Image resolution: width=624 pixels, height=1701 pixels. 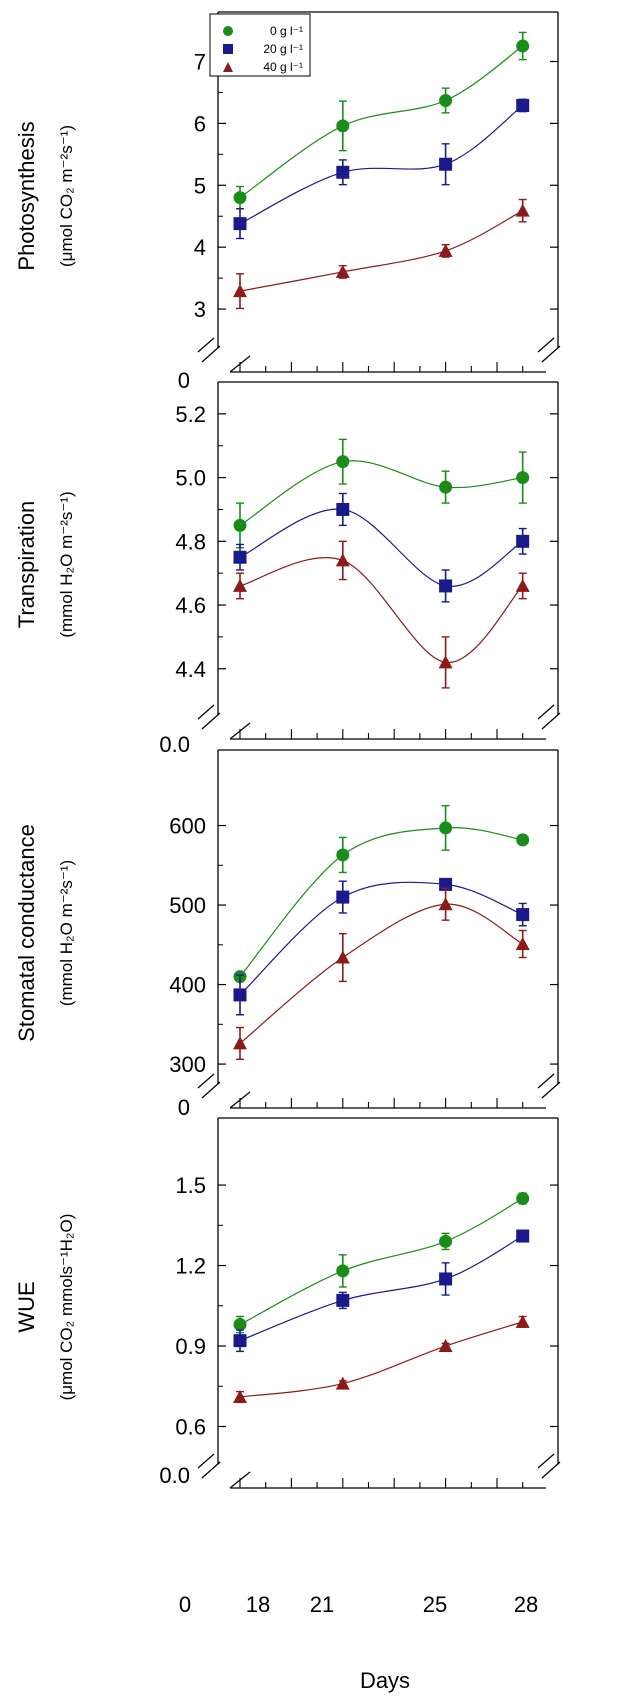 I want to click on y-tick-label: 4.8, so click(x=190, y=541).